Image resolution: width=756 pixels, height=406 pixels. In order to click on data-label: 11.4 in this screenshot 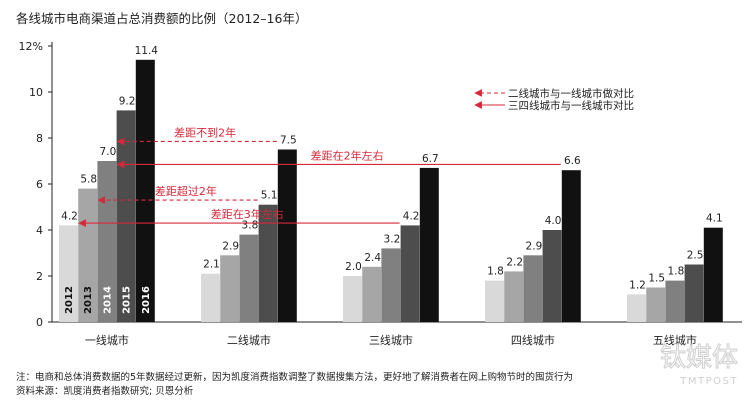, I will do `click(147, 51)`.